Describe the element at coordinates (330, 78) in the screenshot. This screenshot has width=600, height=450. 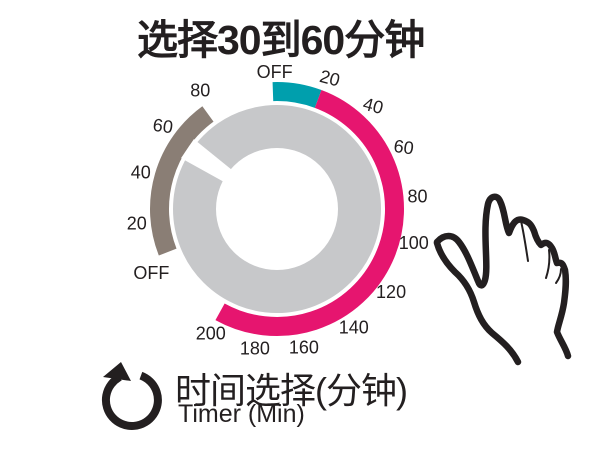
I see `dial-label-outer-20: 20` at that location.